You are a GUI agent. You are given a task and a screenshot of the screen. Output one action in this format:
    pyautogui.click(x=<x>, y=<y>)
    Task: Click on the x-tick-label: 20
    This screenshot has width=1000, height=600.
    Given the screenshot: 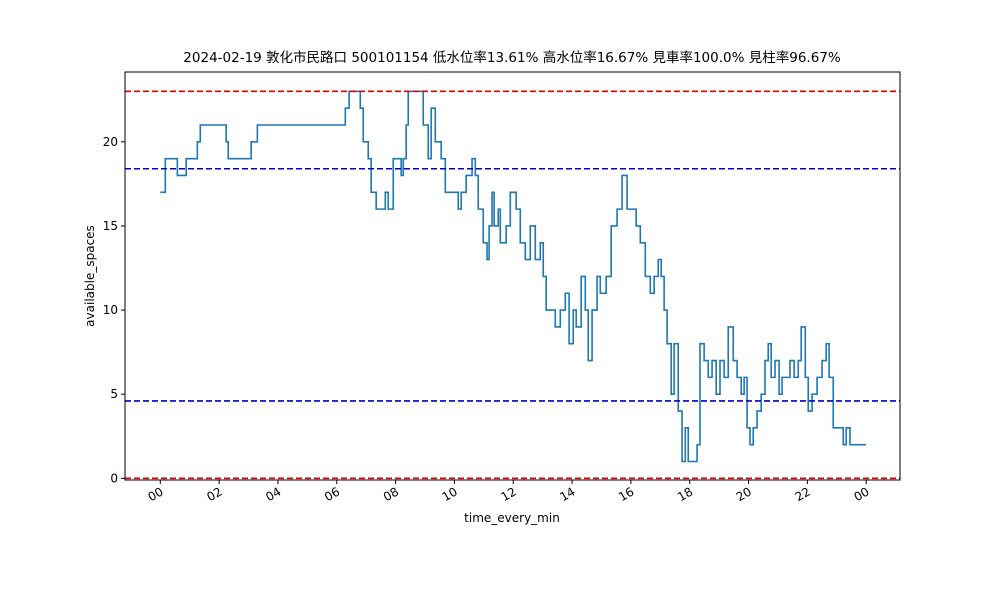 What is the action you would take?
    pyautogui.click(x=744, y=494)
    